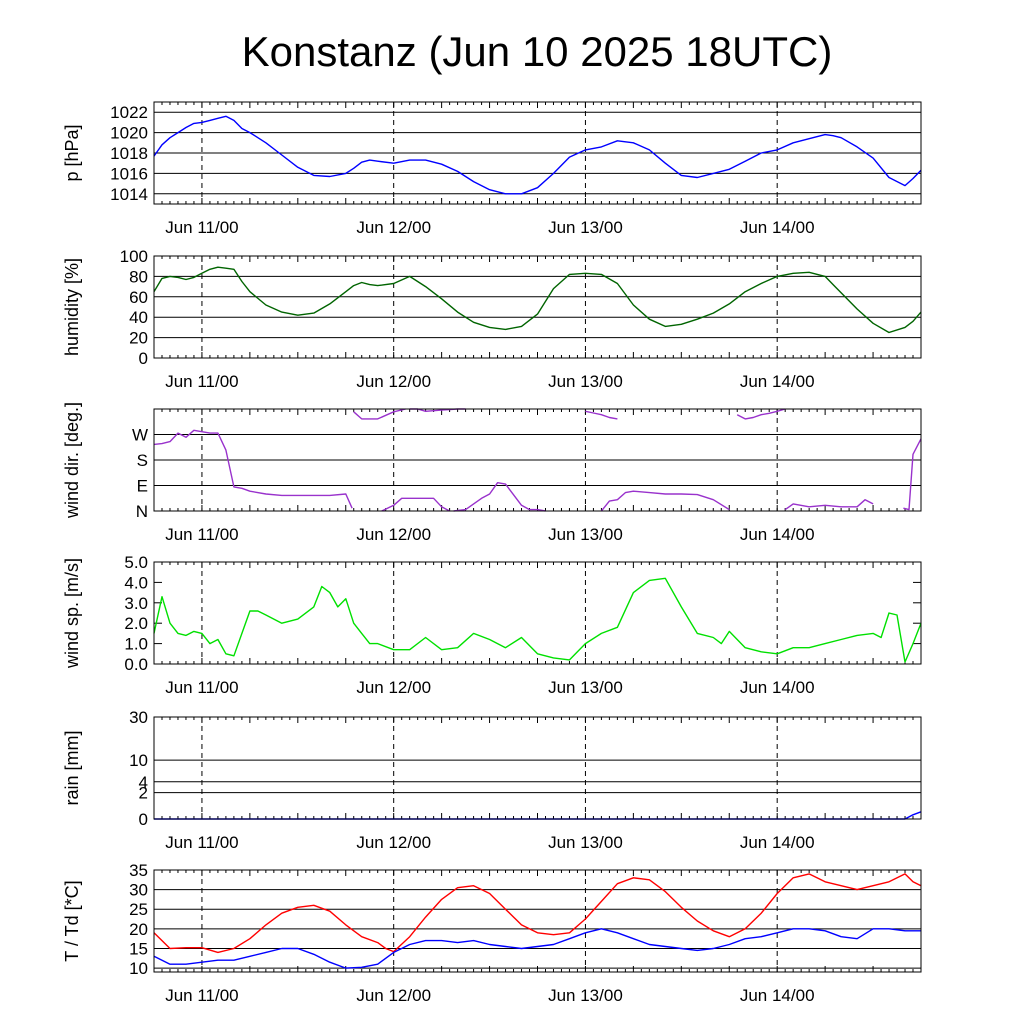 Image resolution: width=1024 pixels, height=1024 pixels. Describe the element at coordinates (138, 909) in the screenshot. I see `y-tick-label: 25` at that location.